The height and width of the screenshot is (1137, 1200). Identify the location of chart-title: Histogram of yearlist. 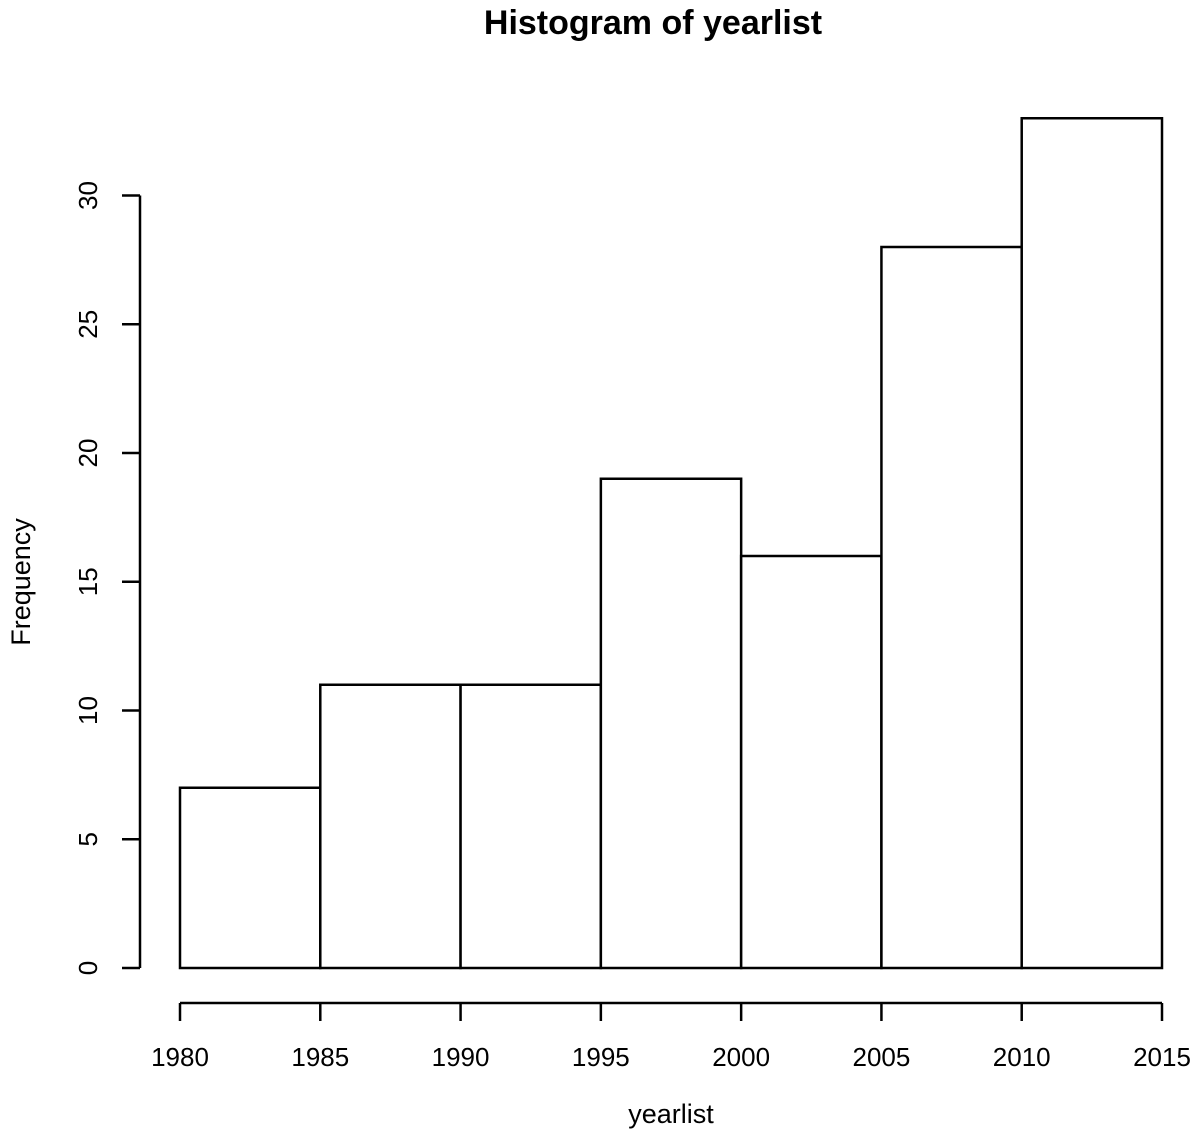
(653, 23).